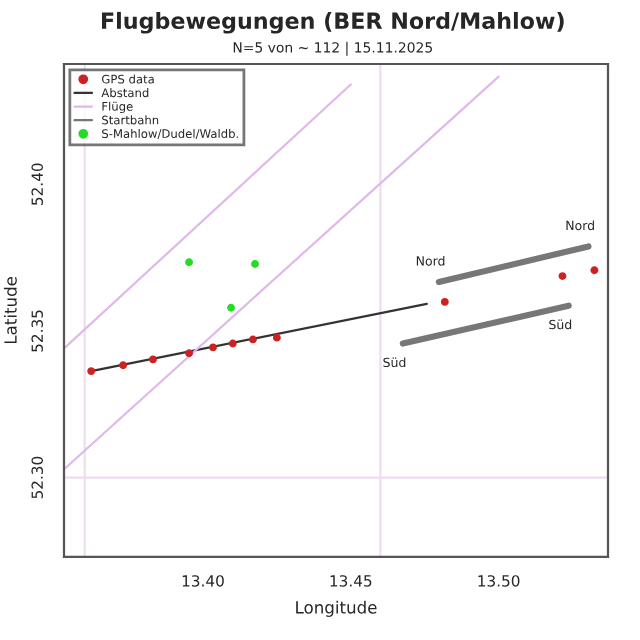  Describe the element at coordinates (336, 608) in the screenshot. I see `x-axis-title: Longitude` at that location.